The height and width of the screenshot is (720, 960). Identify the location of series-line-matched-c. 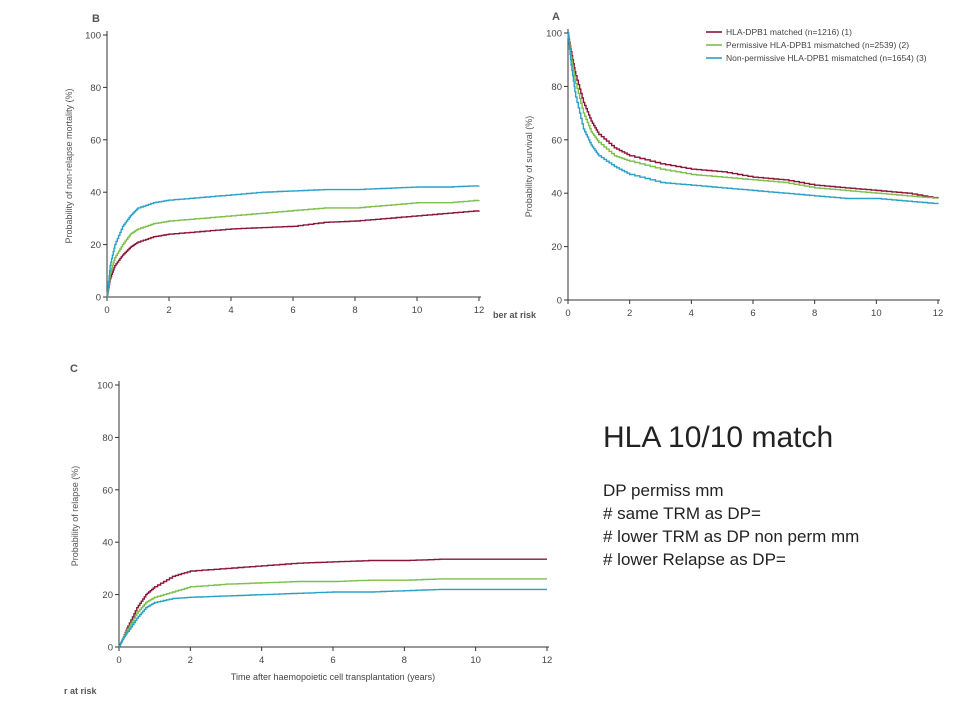
(332, 603).